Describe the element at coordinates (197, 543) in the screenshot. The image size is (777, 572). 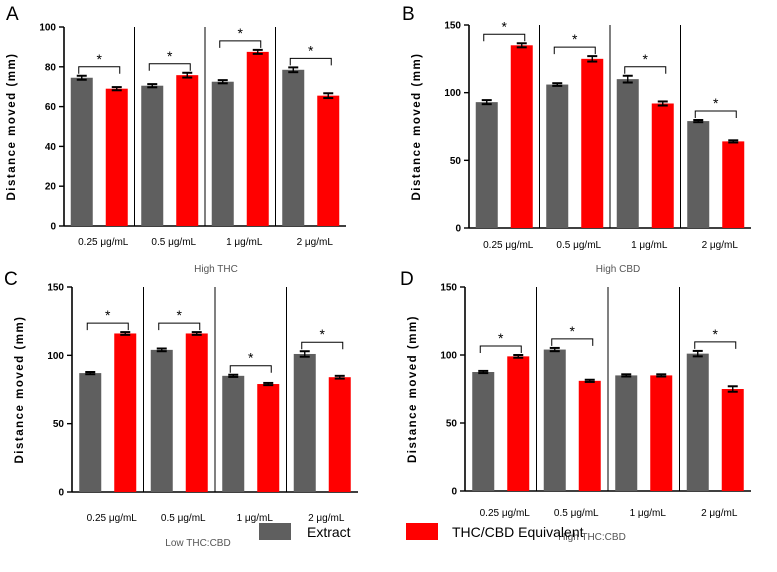
I see `panel-title: Low THC:CBD` at that location.